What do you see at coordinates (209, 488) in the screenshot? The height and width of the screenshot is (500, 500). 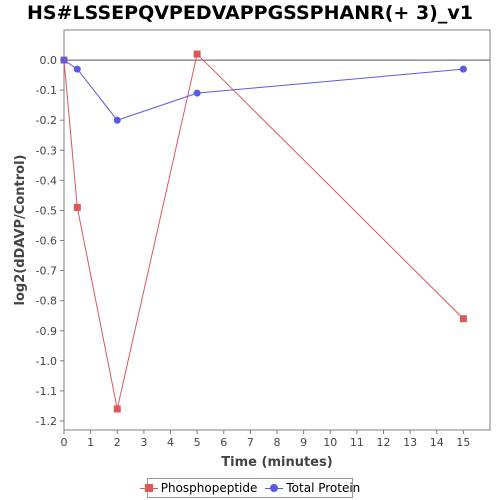 I see `legend-label: Phosphopeptide` at bounding box center [209, 488].